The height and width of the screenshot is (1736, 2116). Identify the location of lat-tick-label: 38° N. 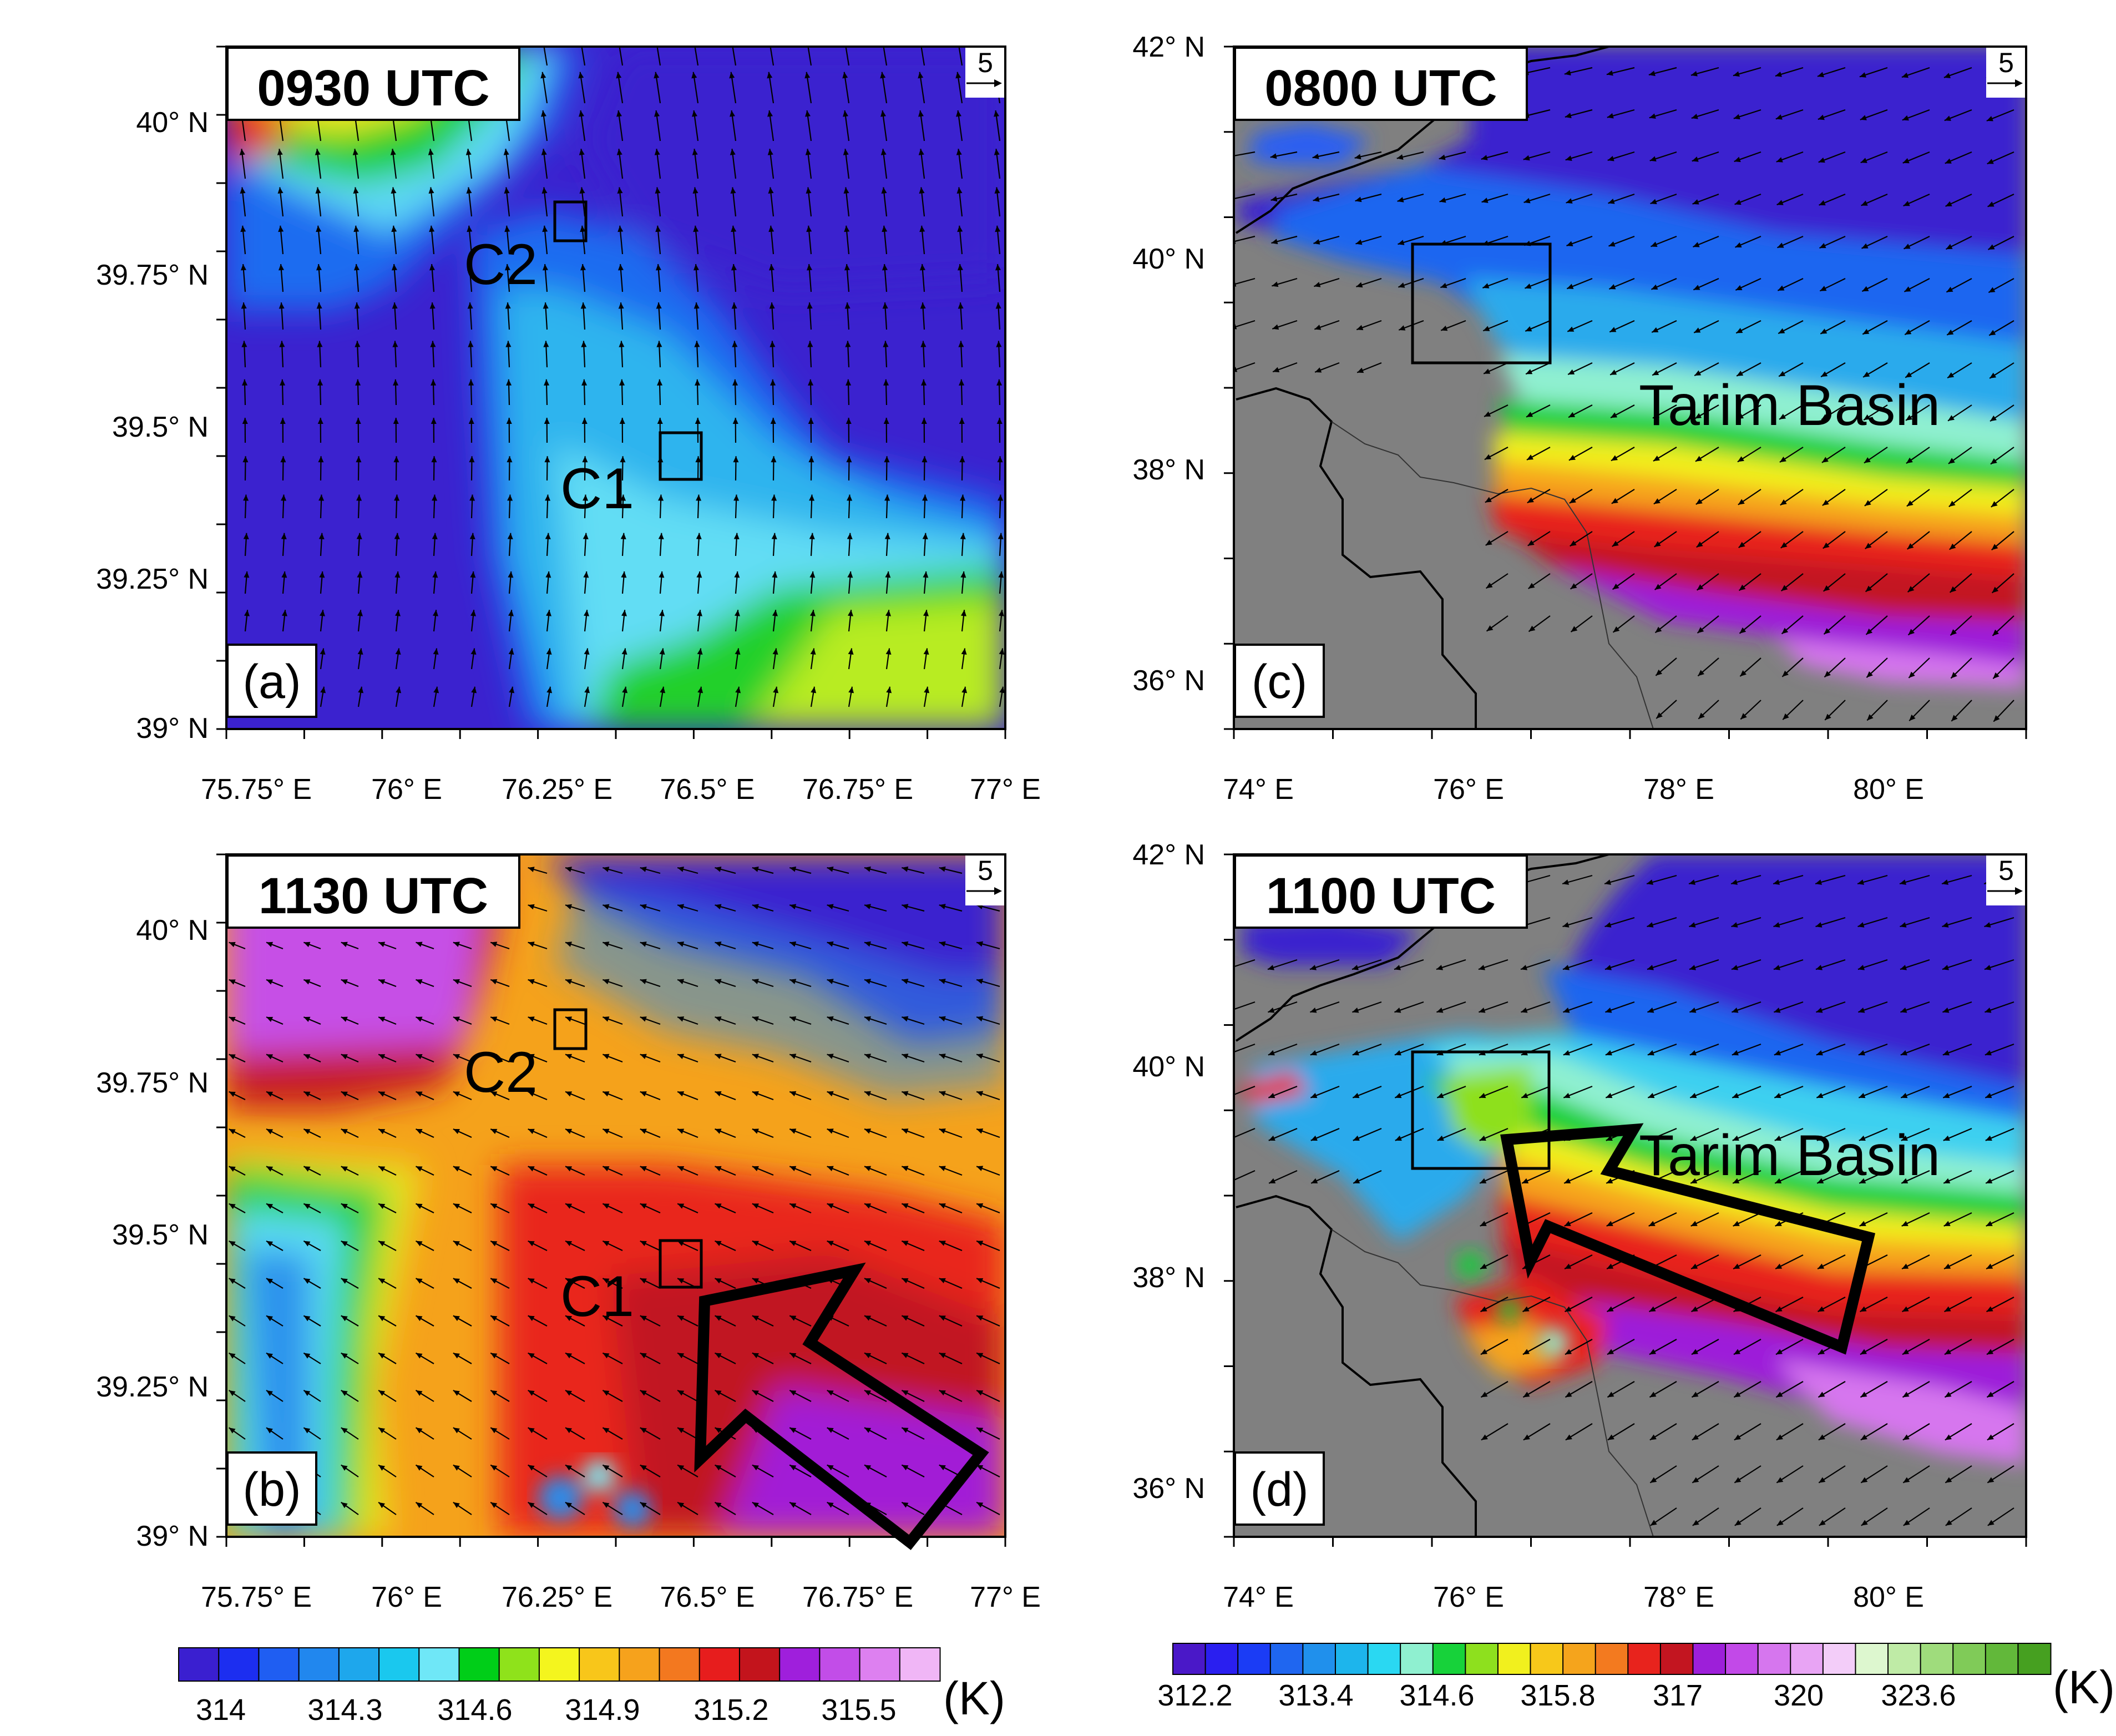
(1168, 1278).